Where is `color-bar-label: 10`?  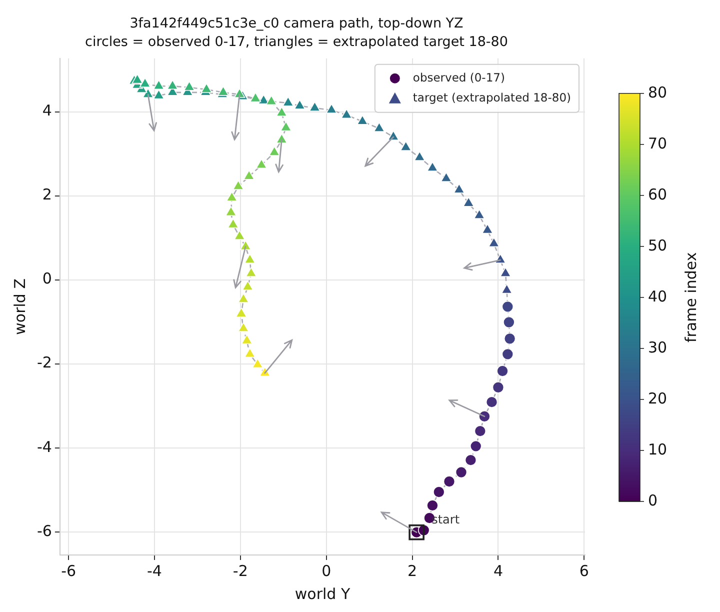 color-bar-label: 10 is located at coordinates (658, 449).